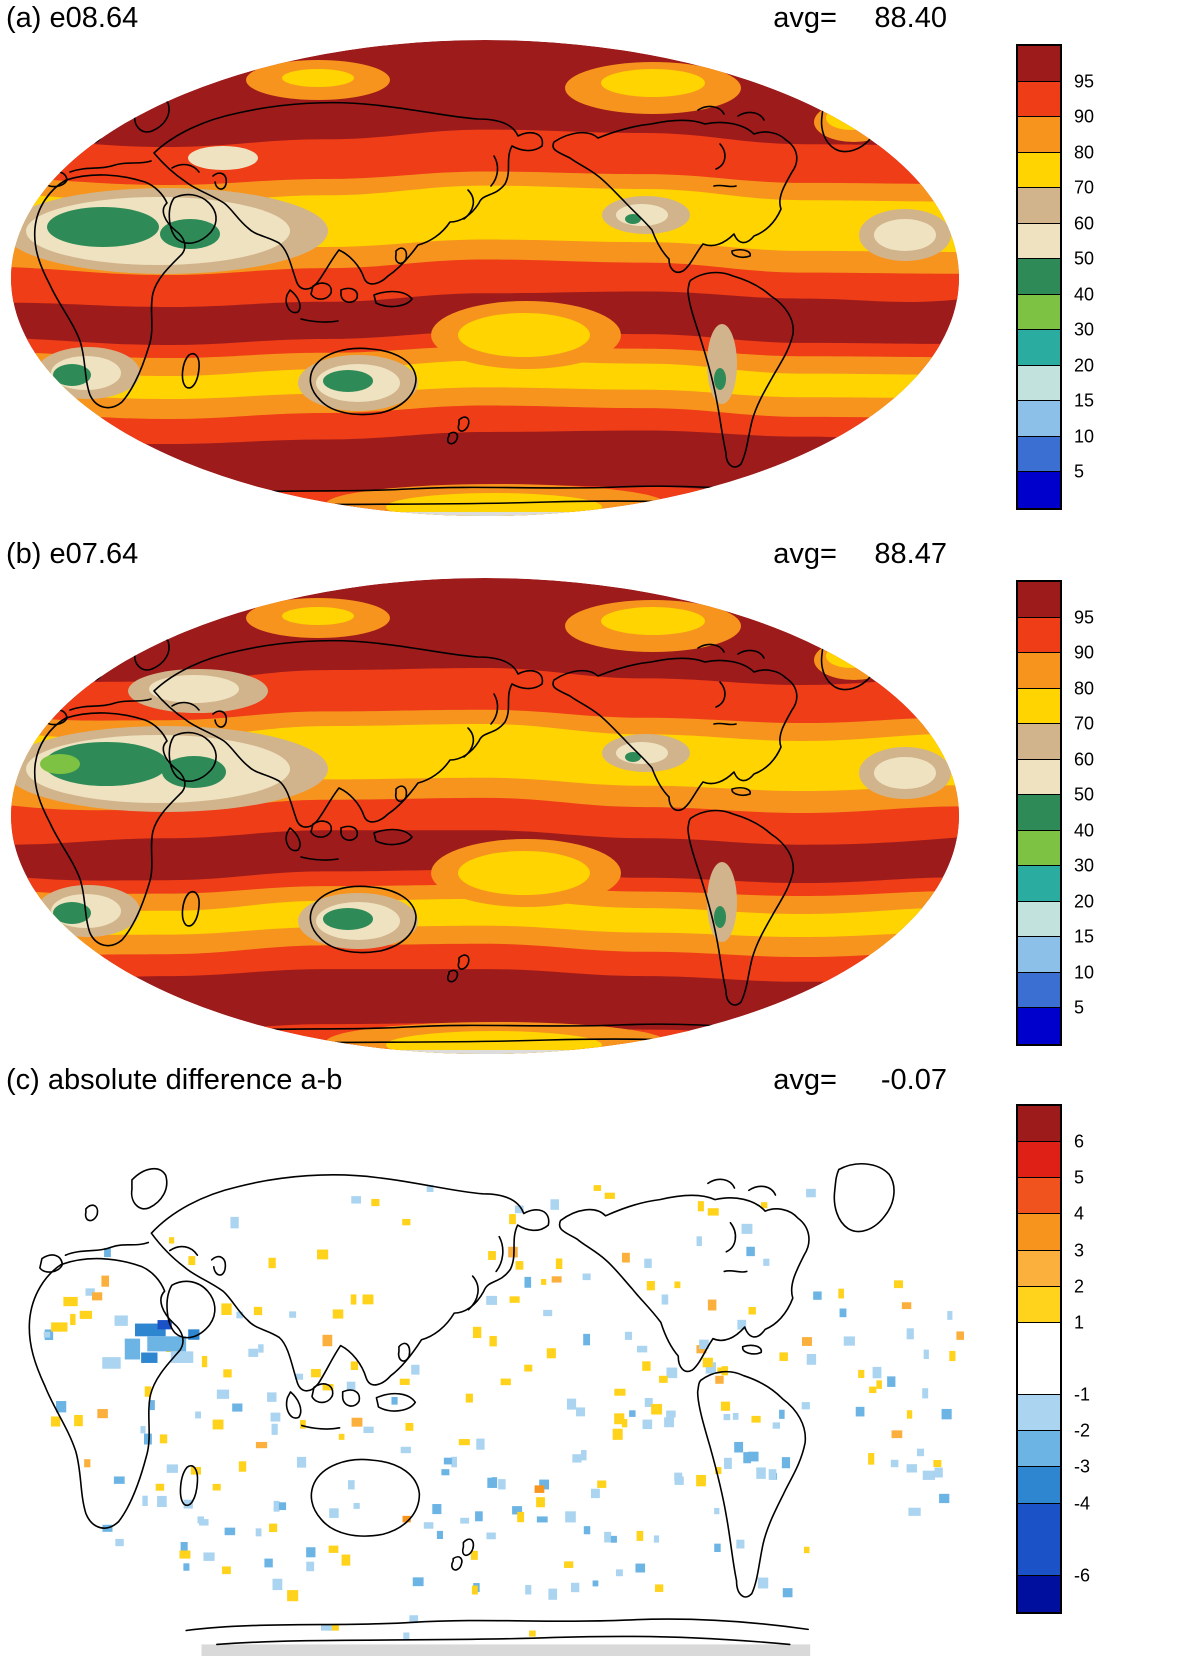 Image resolution: width=1183 pixels, height=1677 pixels. Describe the element at coordinates (1084, 152) in the screenshot. I see `colorbar-tick-label: 80` at that location.